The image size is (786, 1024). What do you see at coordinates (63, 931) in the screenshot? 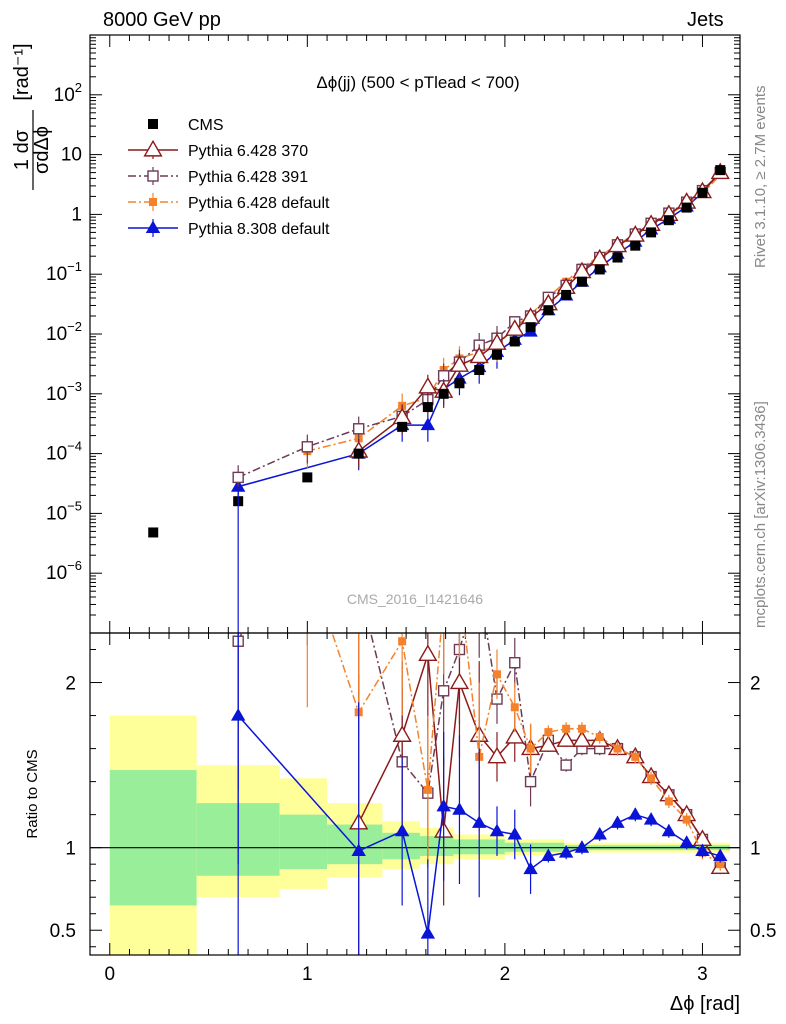
I see `ratio-y-tick-label: 0.5` at bounding box center [63, 931].